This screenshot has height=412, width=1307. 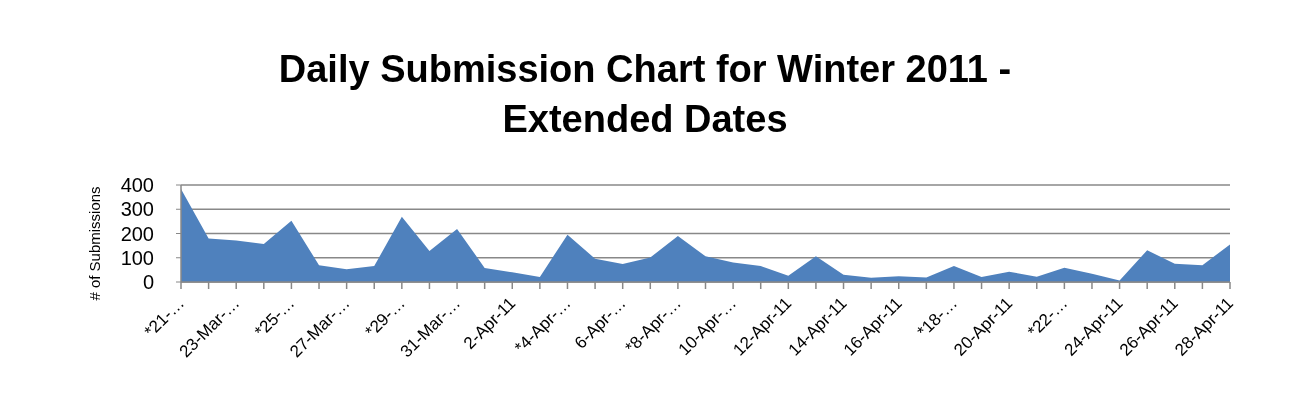 What do you see at coordinates (137, 209) in the screenshot?
I see `y-tick-label: 300` at bounding box center [137, 209].